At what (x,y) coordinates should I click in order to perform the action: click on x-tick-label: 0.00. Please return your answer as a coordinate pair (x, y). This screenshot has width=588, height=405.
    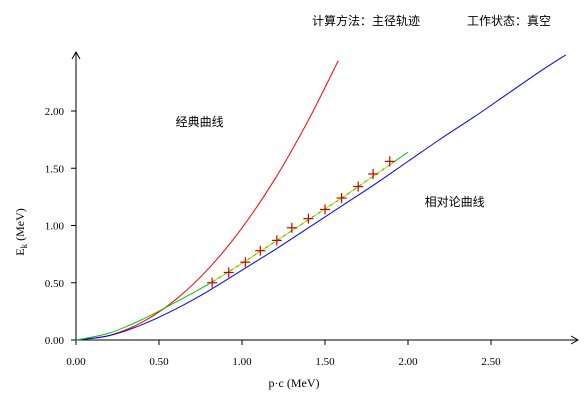
    Looking at the image, I should click on (76, 362).